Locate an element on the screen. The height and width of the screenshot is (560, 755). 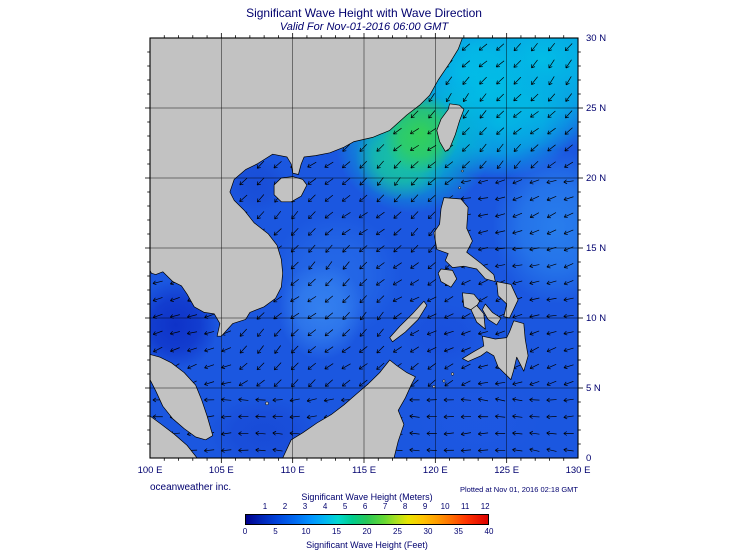
land-sumatra is located at coordinates (174, 436).